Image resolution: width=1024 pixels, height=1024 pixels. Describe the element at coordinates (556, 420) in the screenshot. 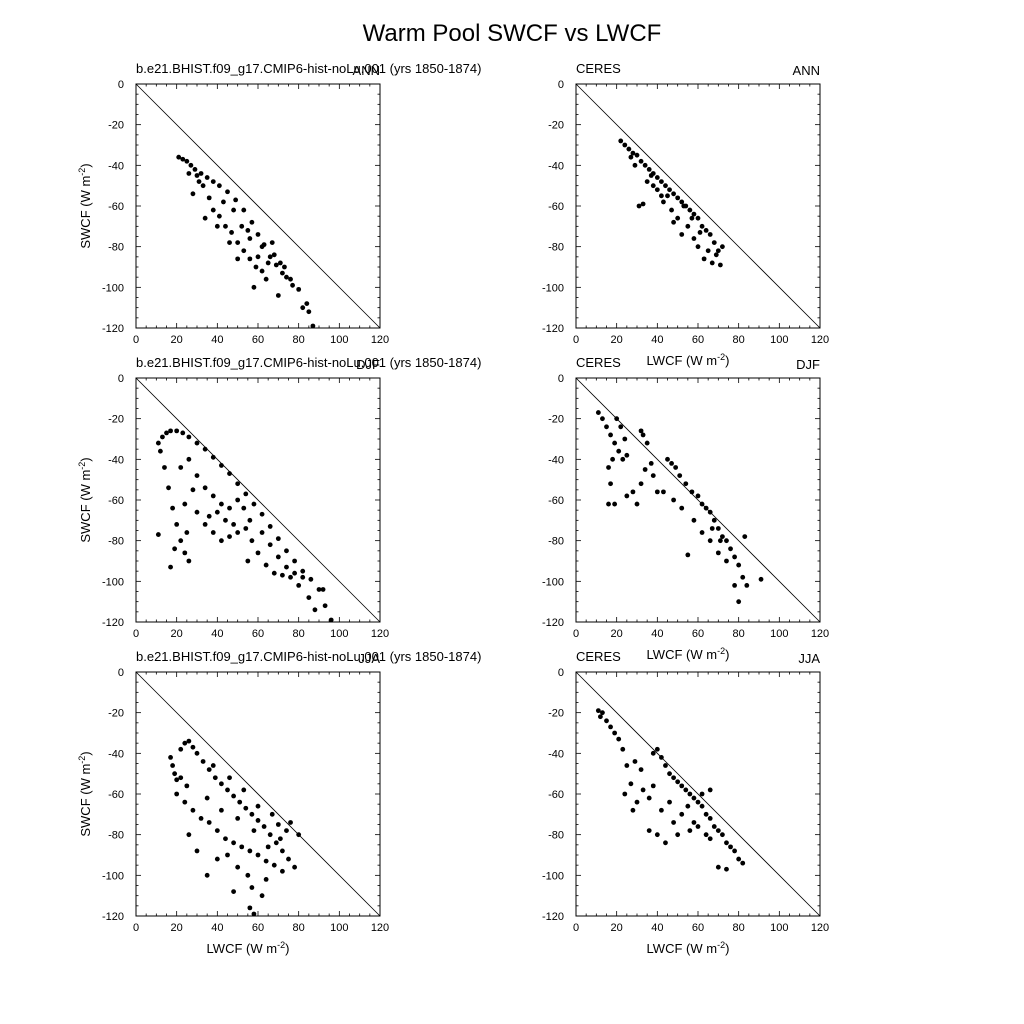

I see `y-tick-label: -20` at that location.